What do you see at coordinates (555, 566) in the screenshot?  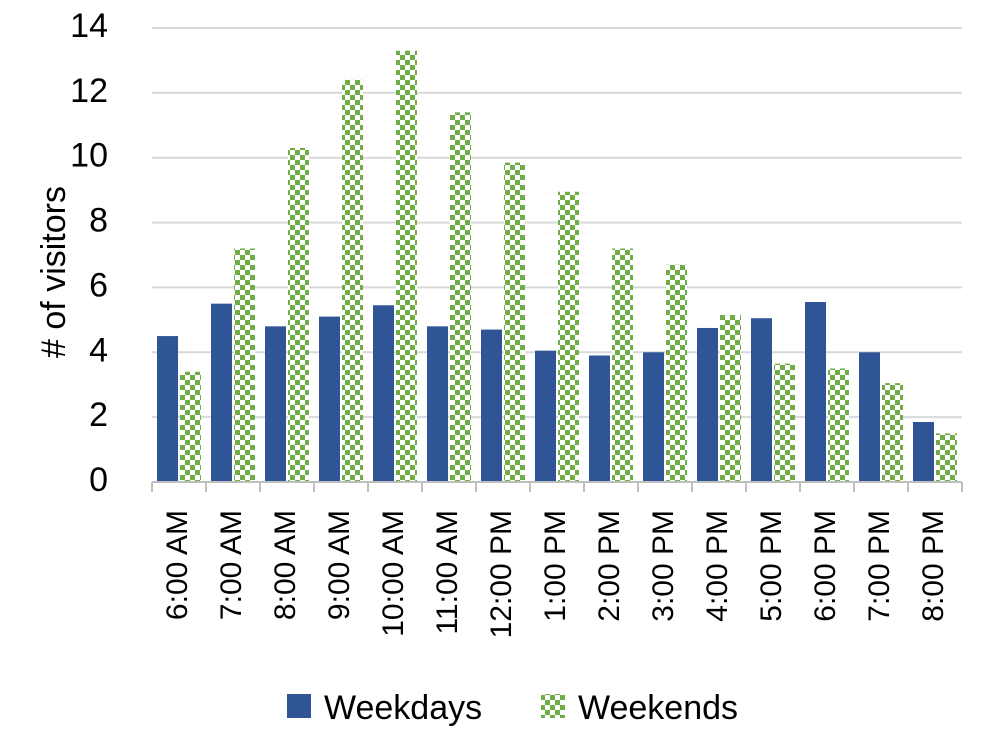 I see `x-tick-label: 1:00 PM` at bounding box center [555, 566].